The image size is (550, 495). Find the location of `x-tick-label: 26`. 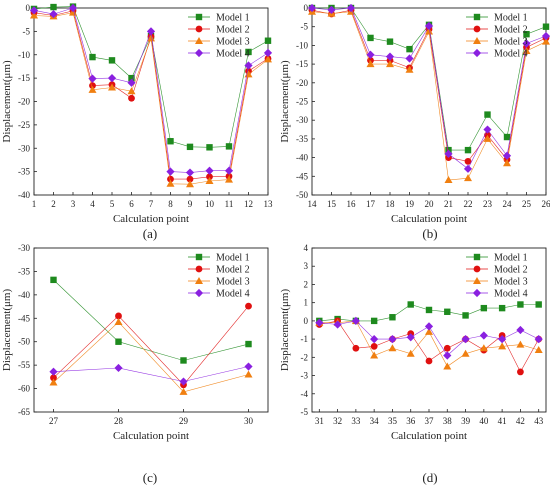

x-tick-label: 26 is located at coordinates (546, 204).